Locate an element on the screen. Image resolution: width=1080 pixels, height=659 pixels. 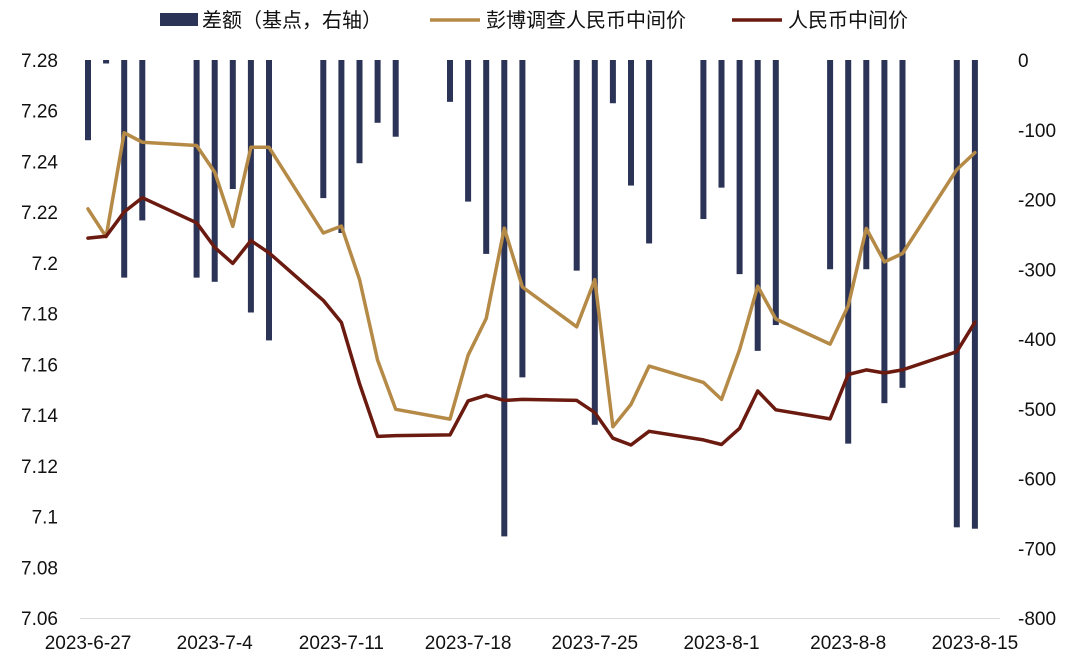
y-right-tick-label: -300 is located at coordinates (1037, 270).